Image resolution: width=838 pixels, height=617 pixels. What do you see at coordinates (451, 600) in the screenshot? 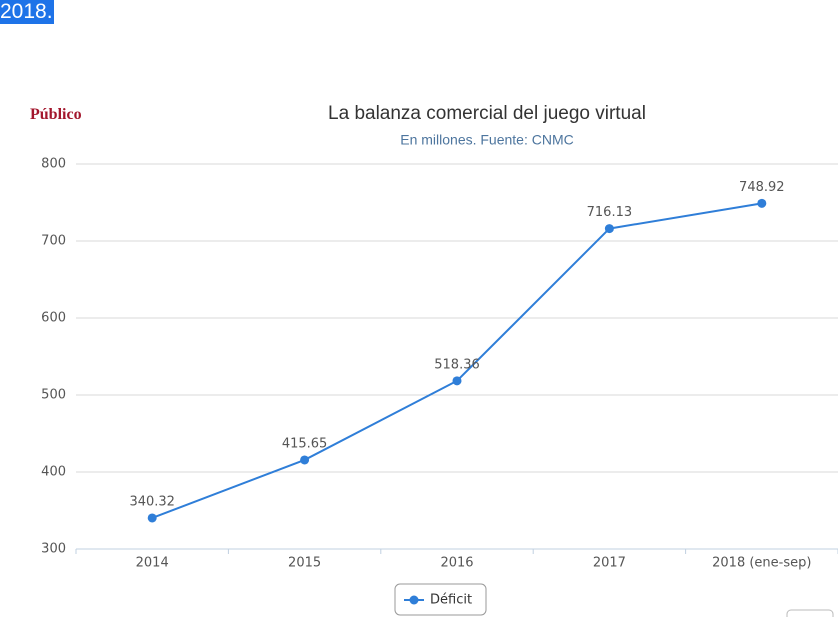
I see `legend-label: Déficit` at bounding box center [451, 600].